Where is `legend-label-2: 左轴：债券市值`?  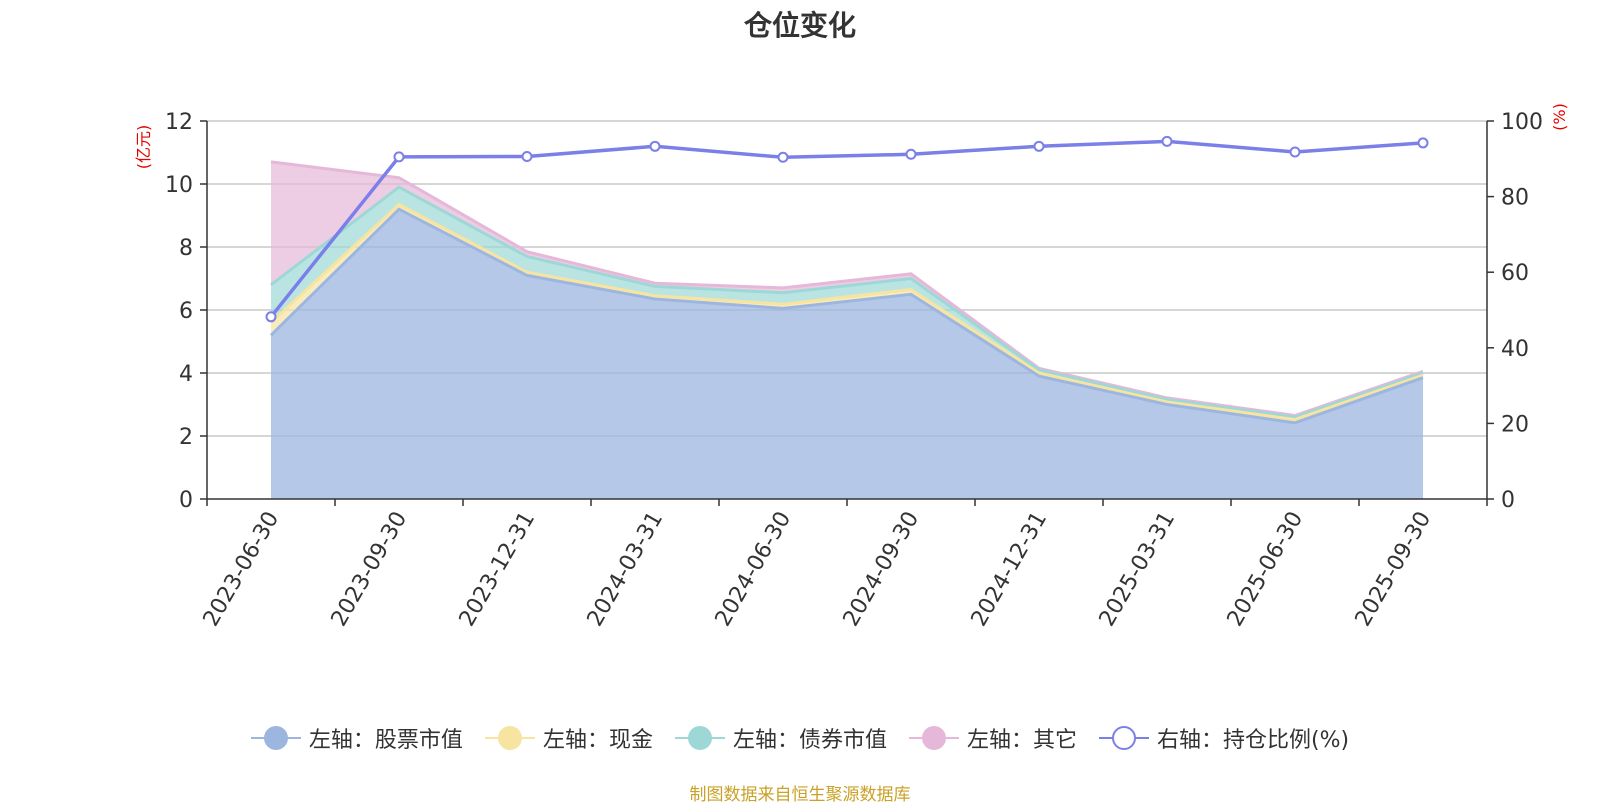
legend-label-2: 左轴：债券市值 is located at coordinates (809, 740).